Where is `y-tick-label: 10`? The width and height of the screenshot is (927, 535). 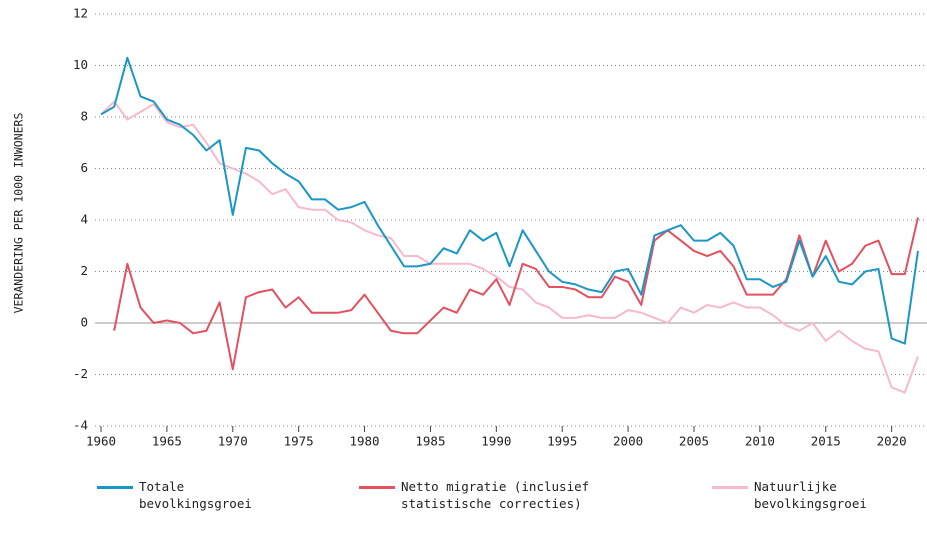
y-tick-label: 10 is located at coordinates (80, 64).